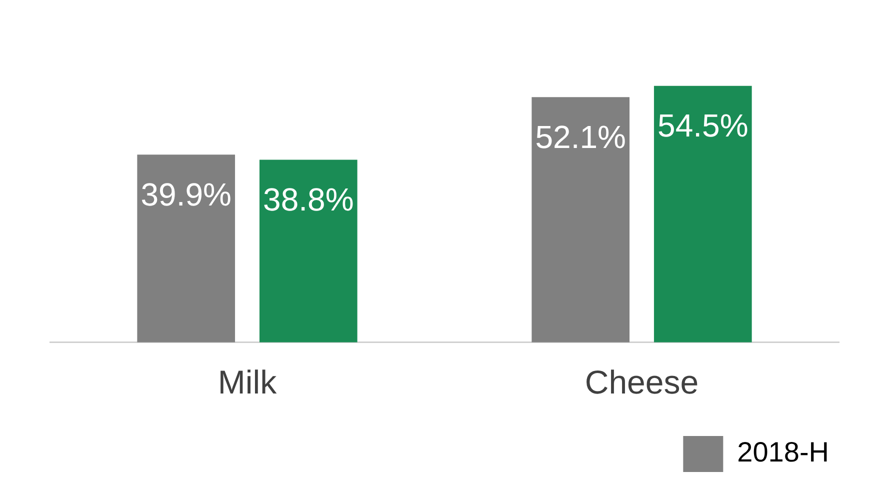 Image resolution: width=869 pixels, height=486 pixels. I want to click on data-label: 38.8%, so click(308, 200).